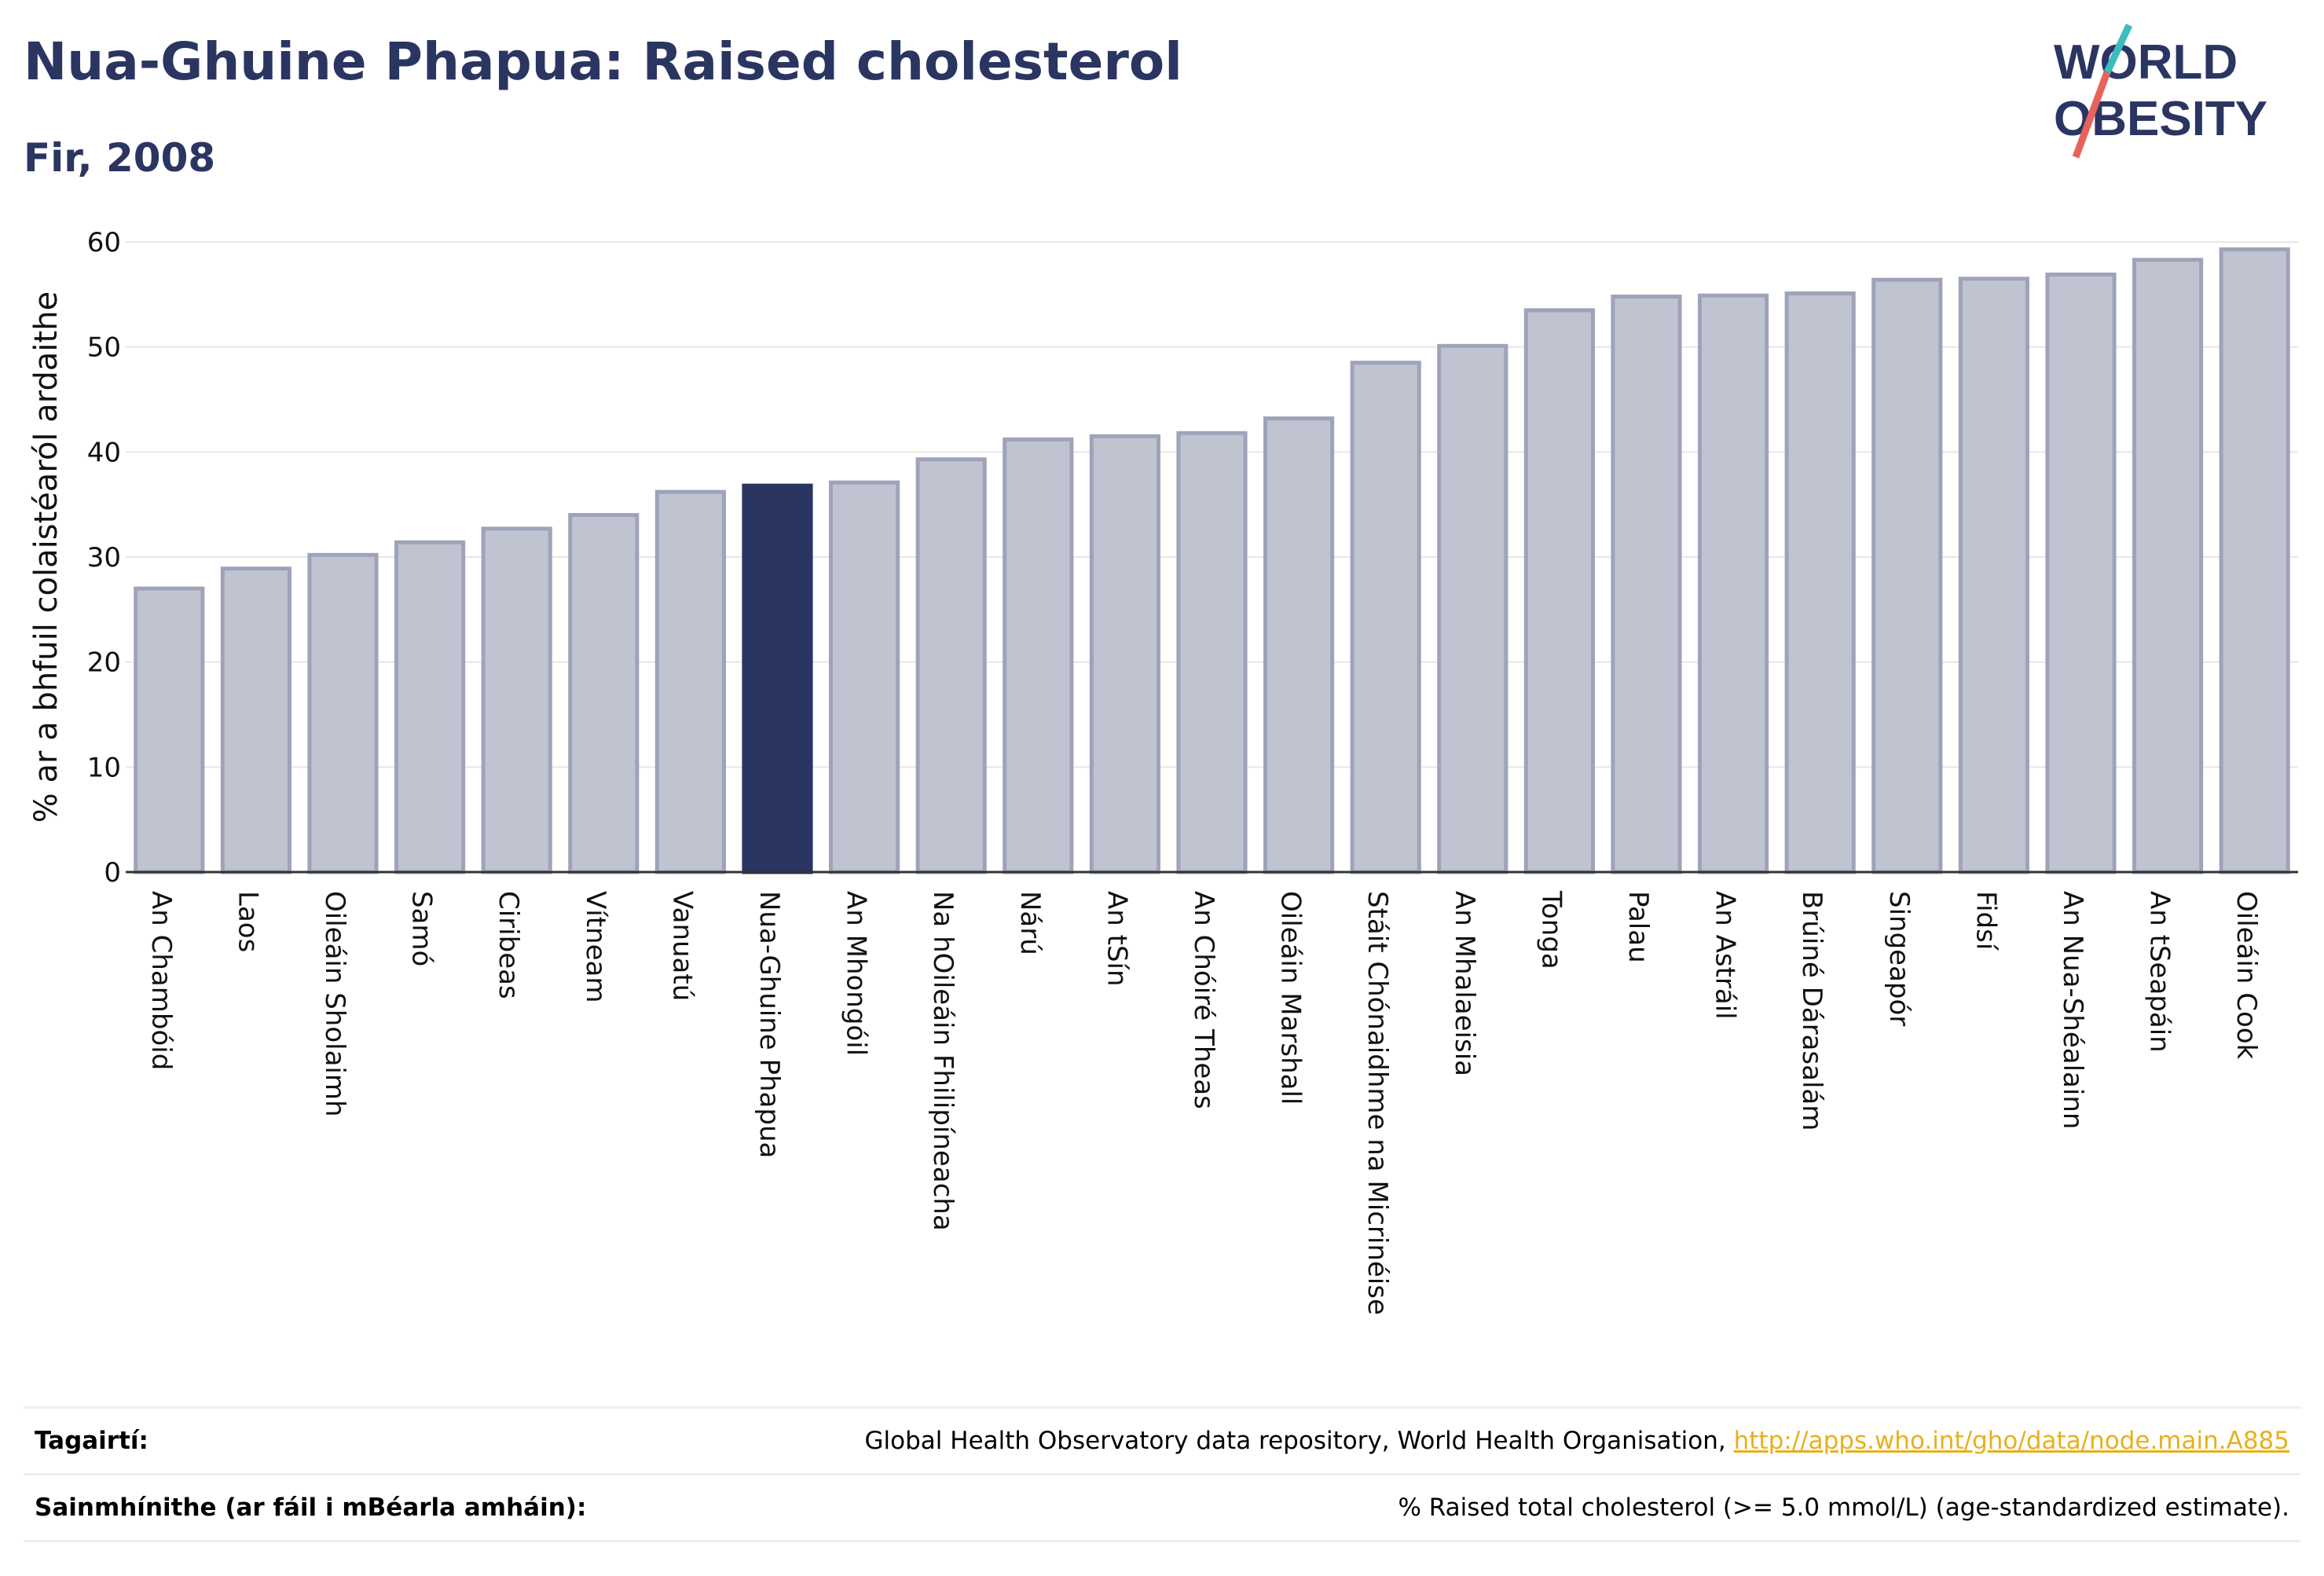  What do you see at coordinates (777, 678) in the screenshot?
I see `bar-highlighted` at bounding box center [777, 678].